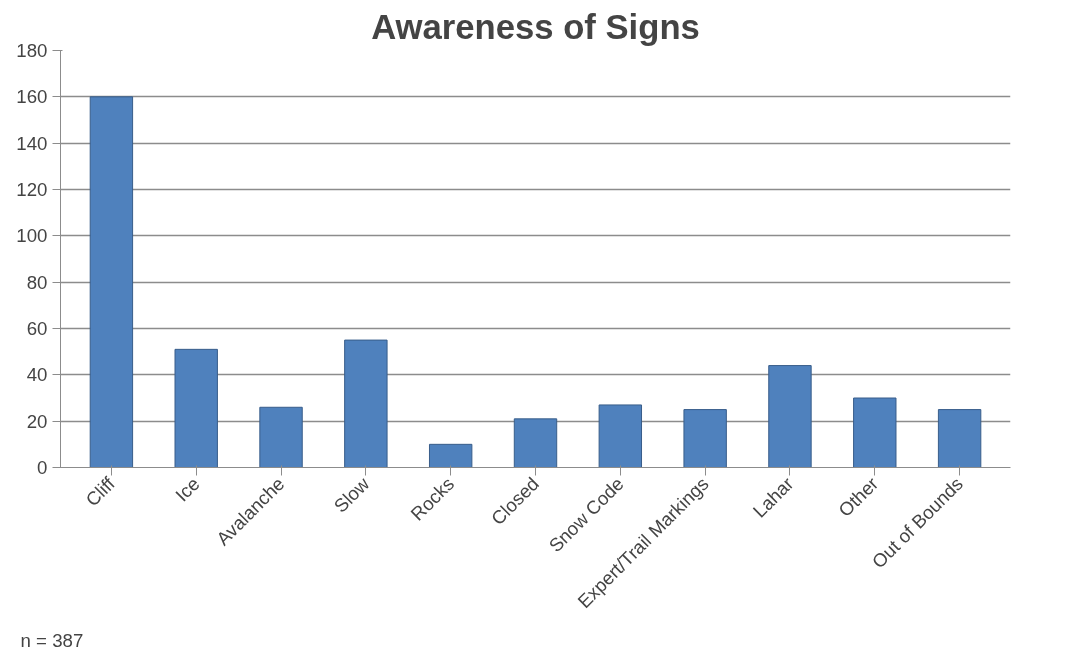 The image size is (1078, 664). I want to click on y-tick-label: 100, so click(32, 236).